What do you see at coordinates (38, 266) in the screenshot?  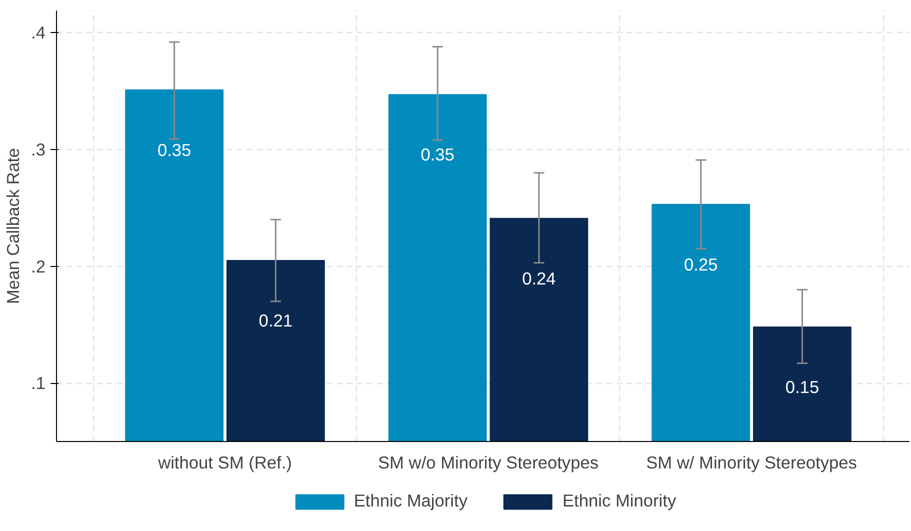 I see `y-tick-label: .2` at bounding box center [38, 266].